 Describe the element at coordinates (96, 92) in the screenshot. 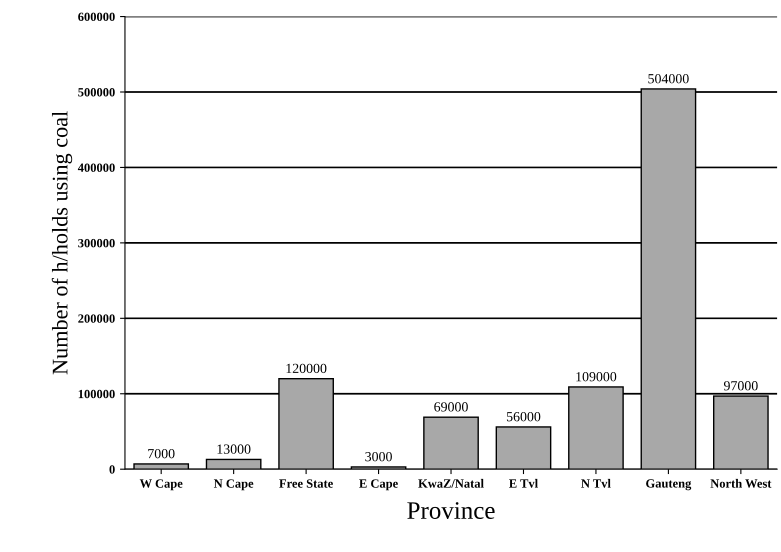

I see `y-tick-label: 500000` at that location.